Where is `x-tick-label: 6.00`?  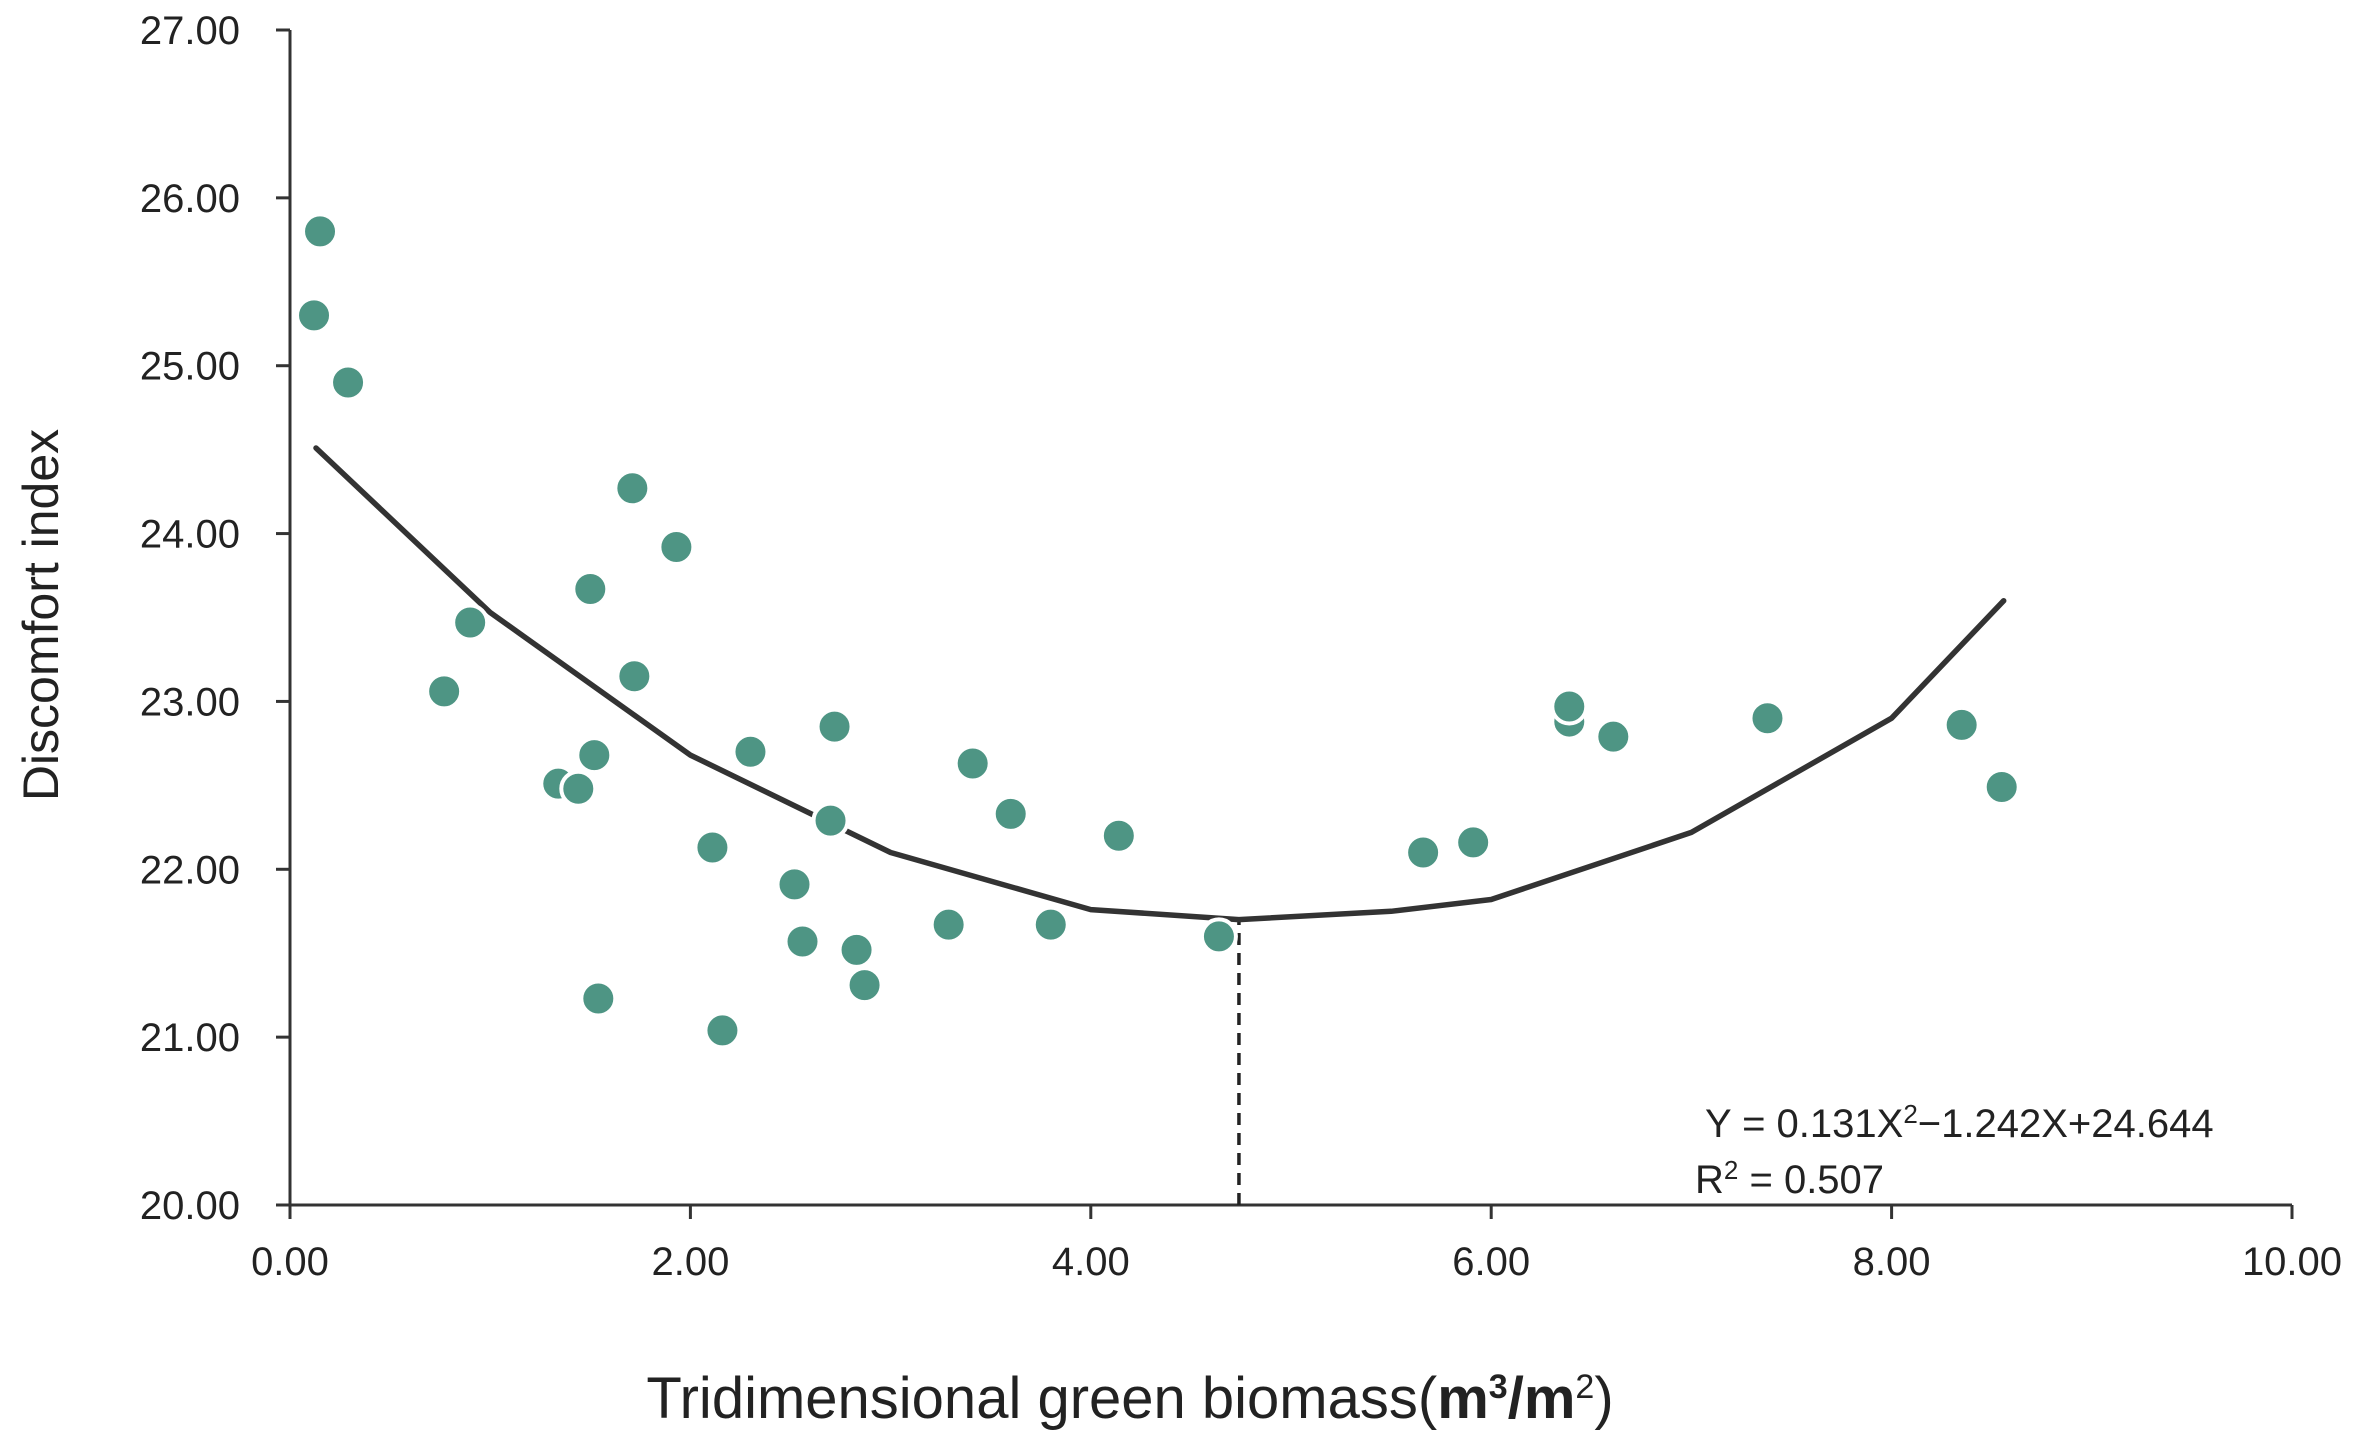 x-tick-label: 6.00 is located at coordinates (1491, 1262).